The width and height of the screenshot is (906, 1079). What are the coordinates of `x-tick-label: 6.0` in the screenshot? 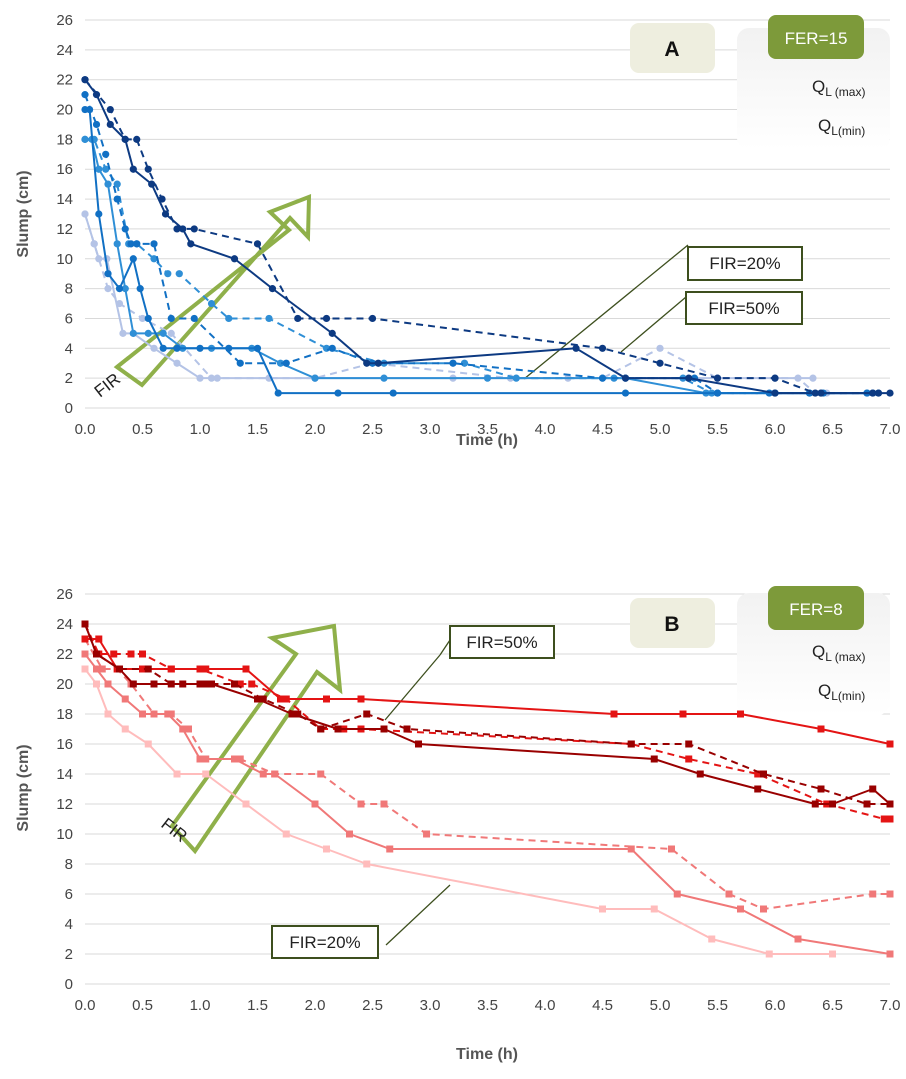 It's located at (775, 1005).